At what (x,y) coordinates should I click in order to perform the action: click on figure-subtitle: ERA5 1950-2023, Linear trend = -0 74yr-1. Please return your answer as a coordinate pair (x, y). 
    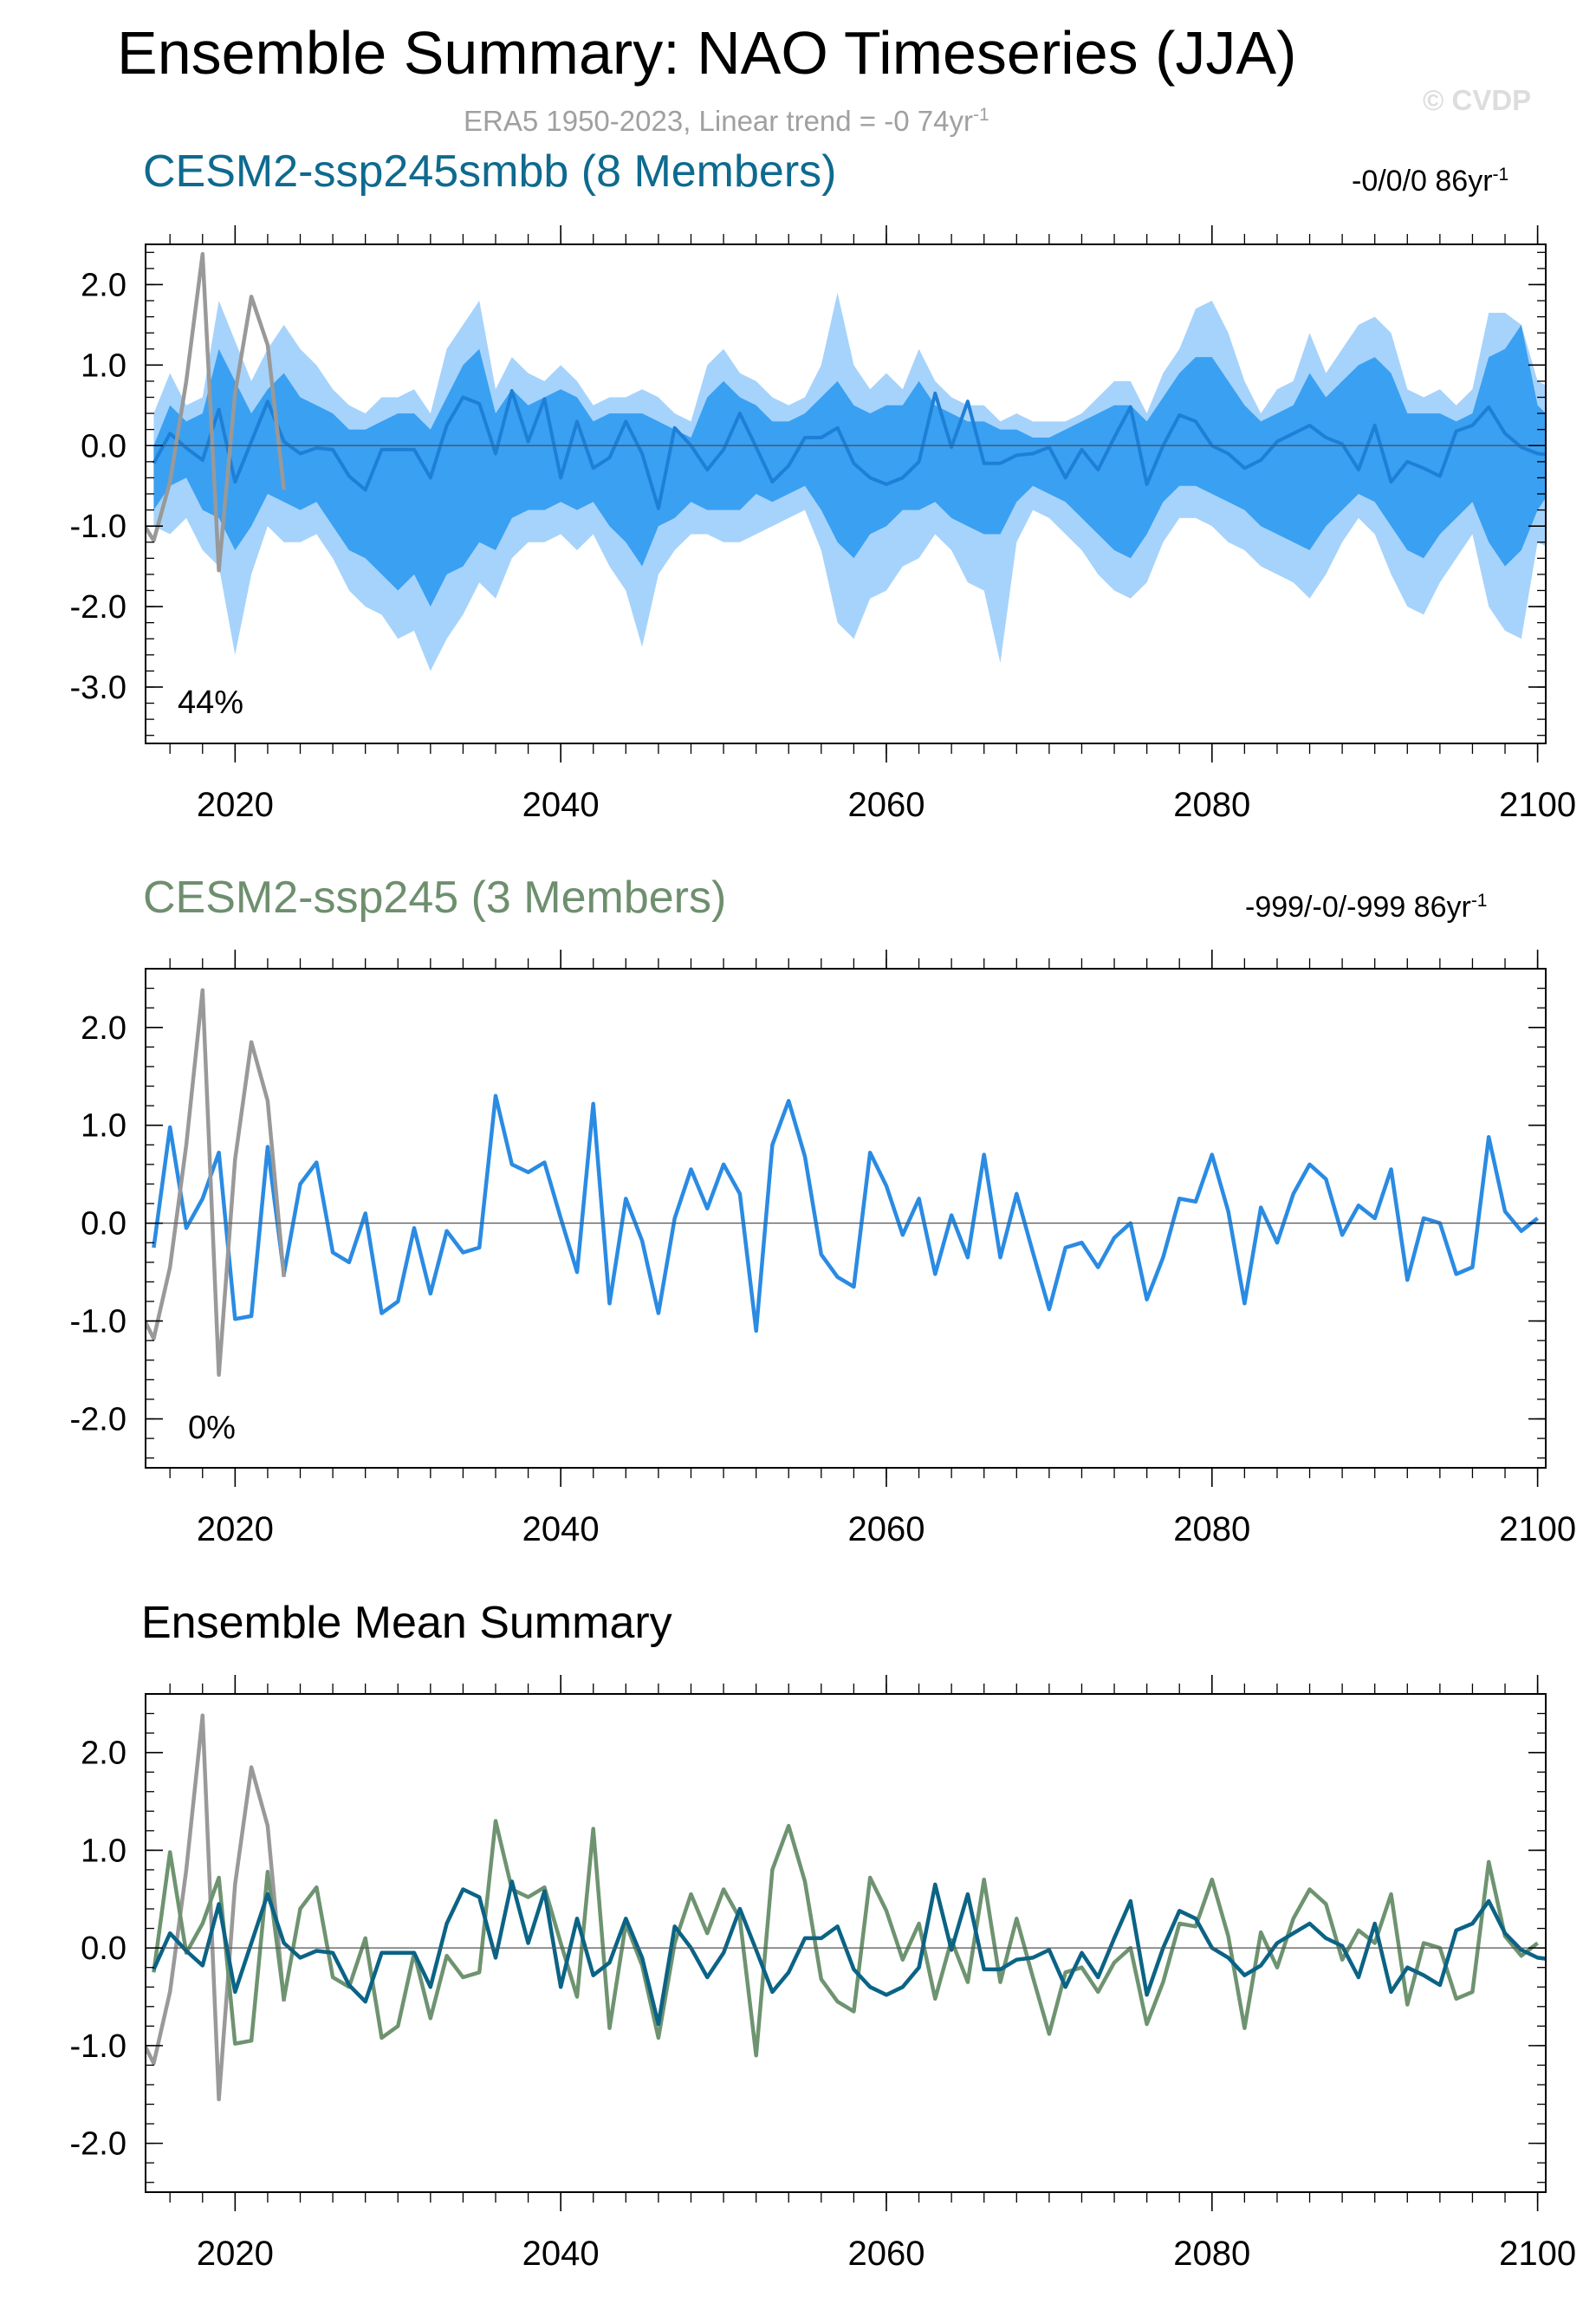
    Looking at the image, I should click on (726, 121).